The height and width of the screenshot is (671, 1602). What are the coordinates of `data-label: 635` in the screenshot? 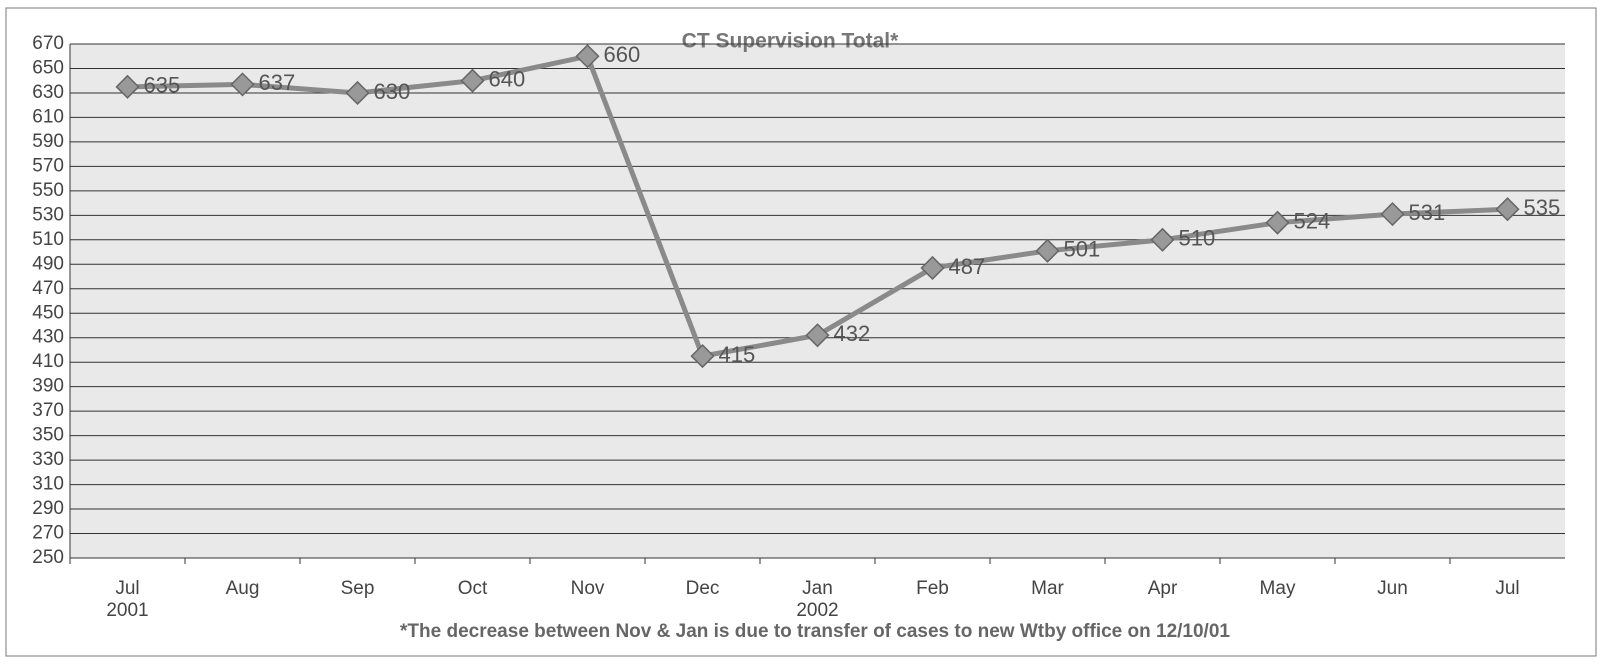 It's located at (162, 85).